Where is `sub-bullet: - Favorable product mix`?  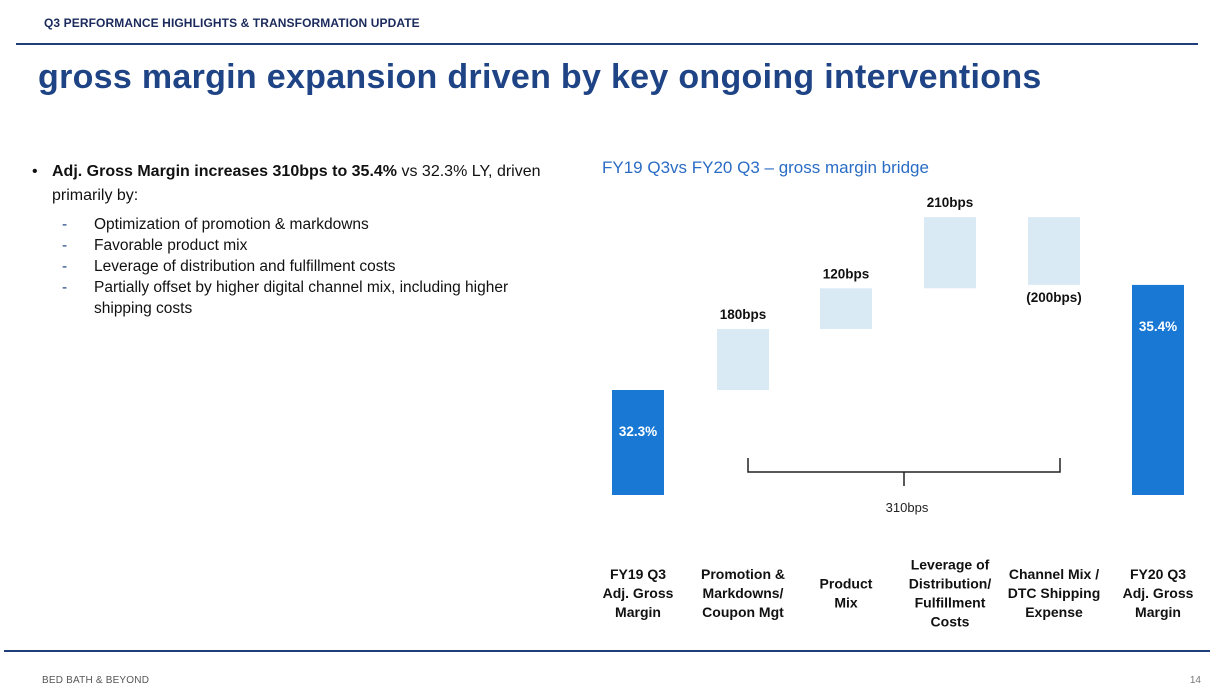
sub-bullet: - Favorable product mix is located at coordinates (292, 245).